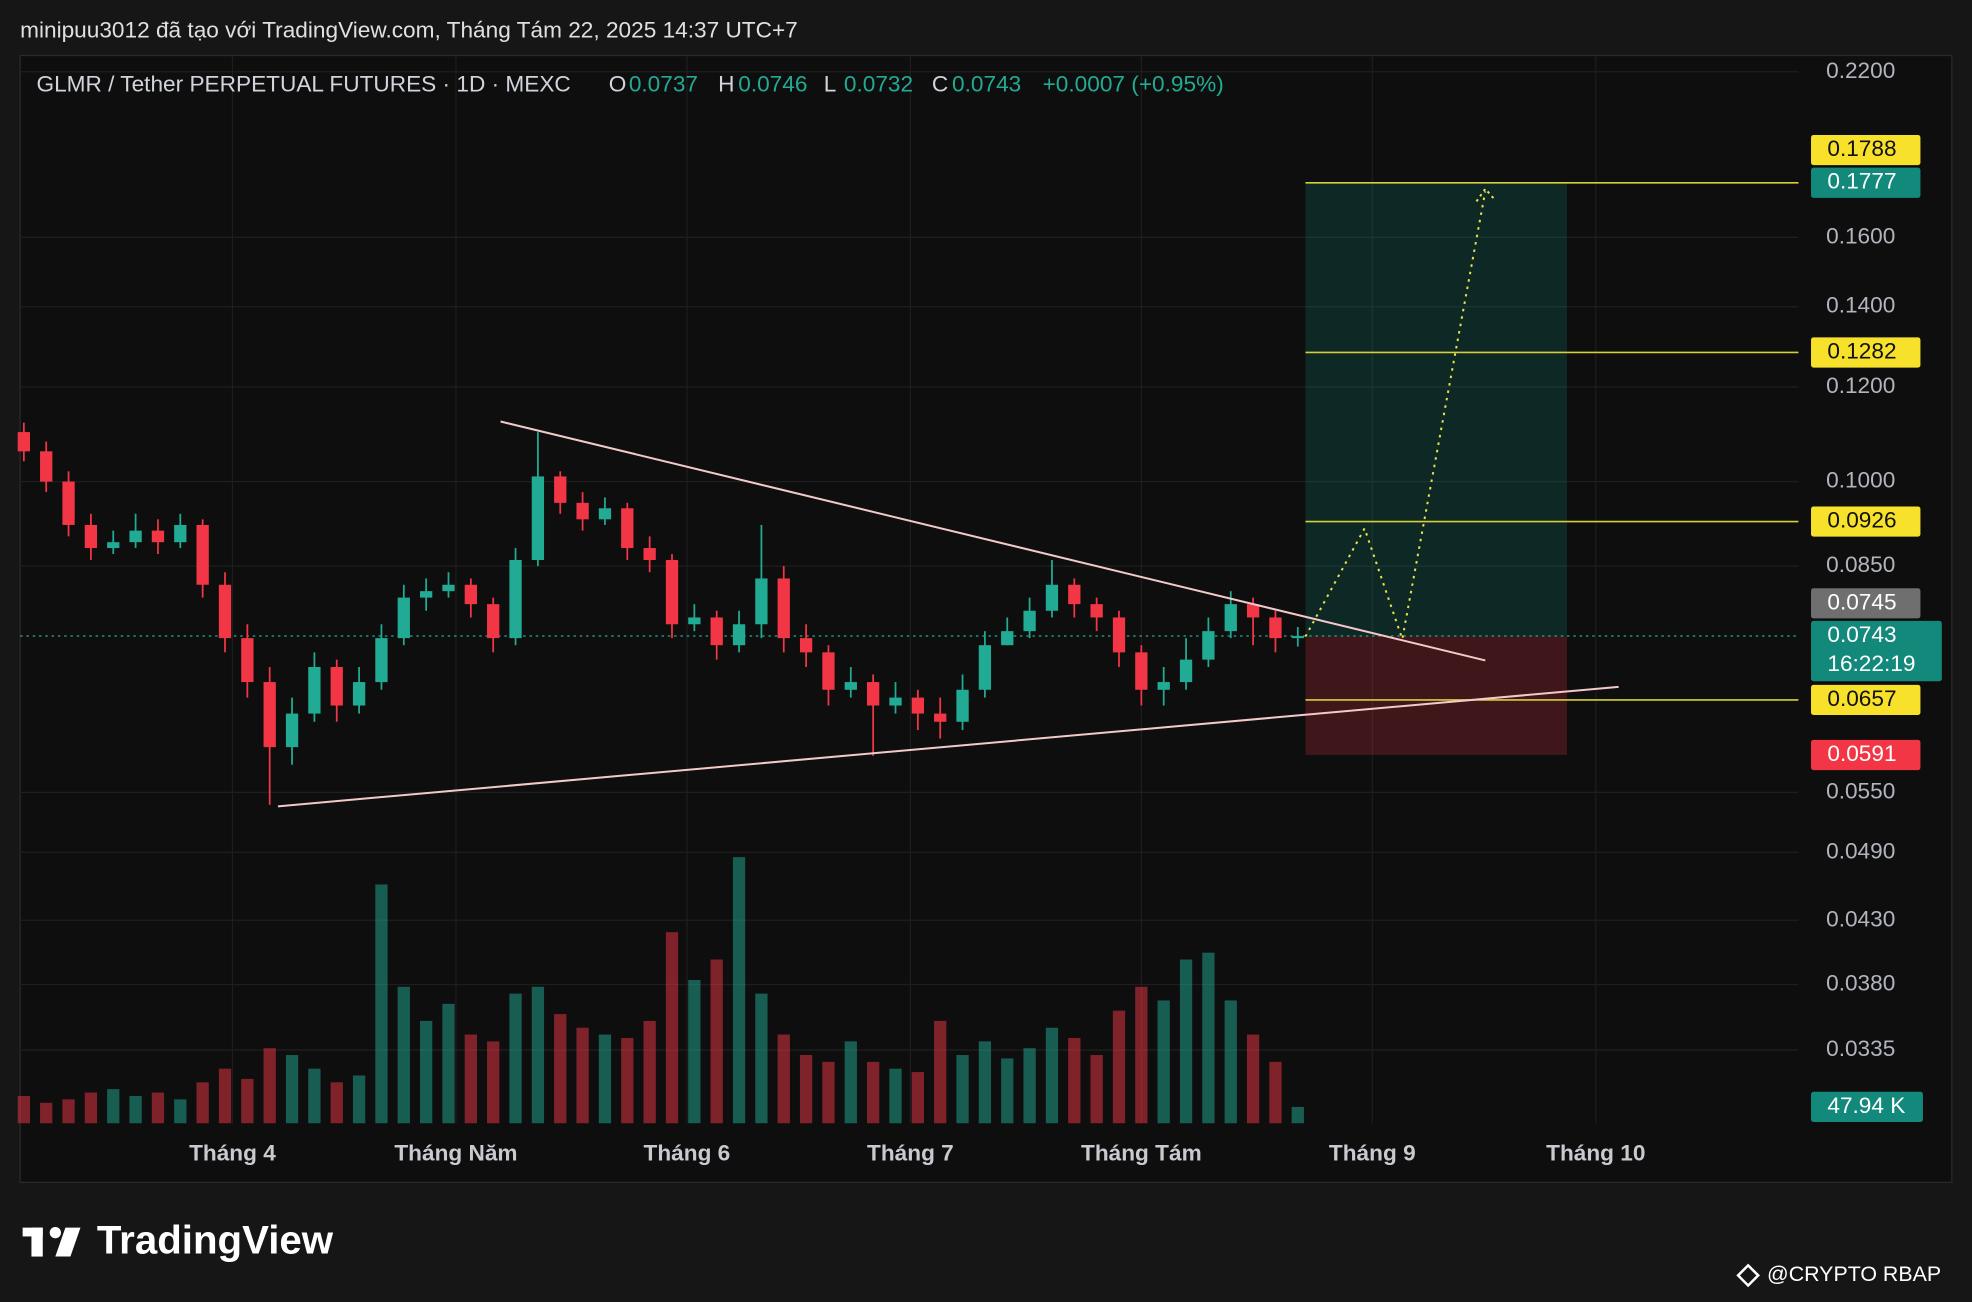  I want to click on volume-layer, so click(660, 990).